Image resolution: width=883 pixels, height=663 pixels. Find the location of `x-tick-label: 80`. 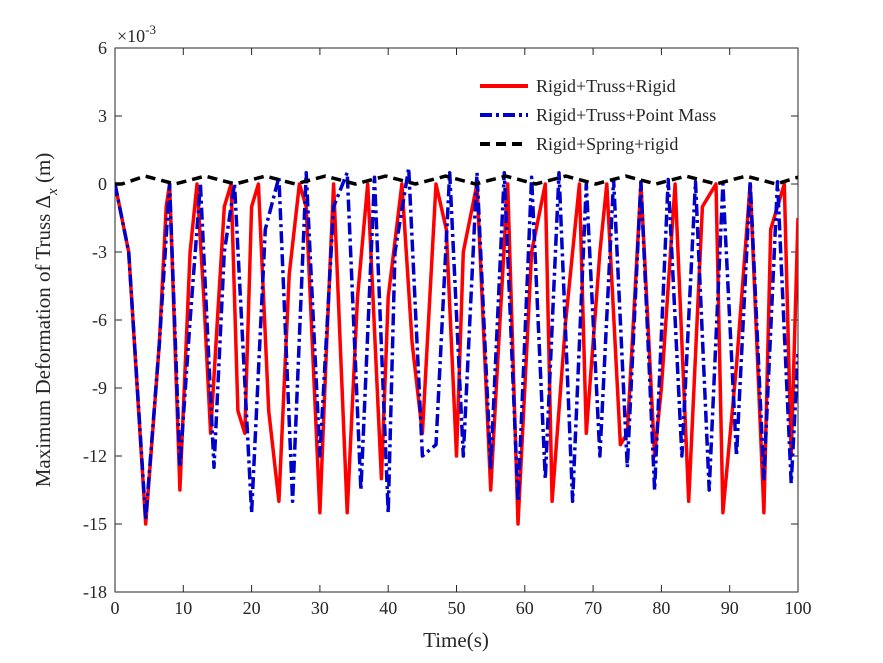

x-tick-label: 80 is located at coordinates (661, 608).